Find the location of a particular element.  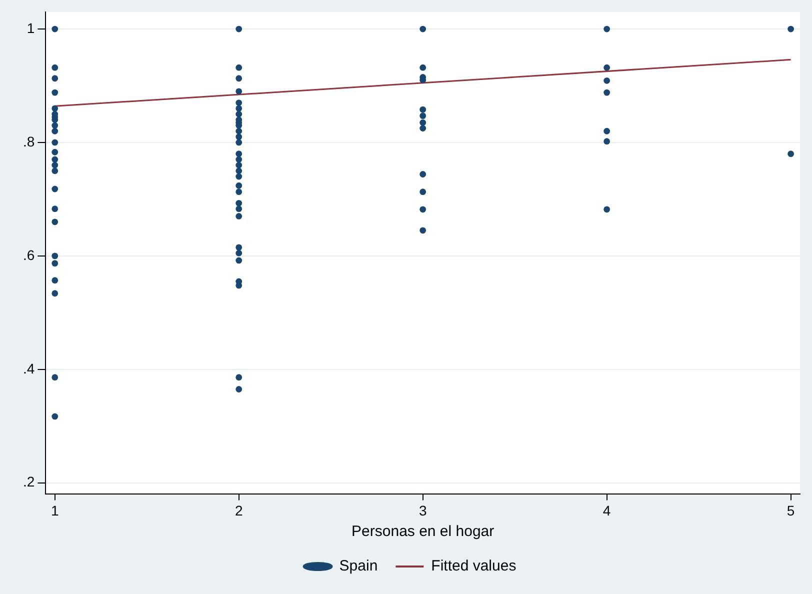

x-axis-title: Personas en el hogar is located at coordinates (423, 531).